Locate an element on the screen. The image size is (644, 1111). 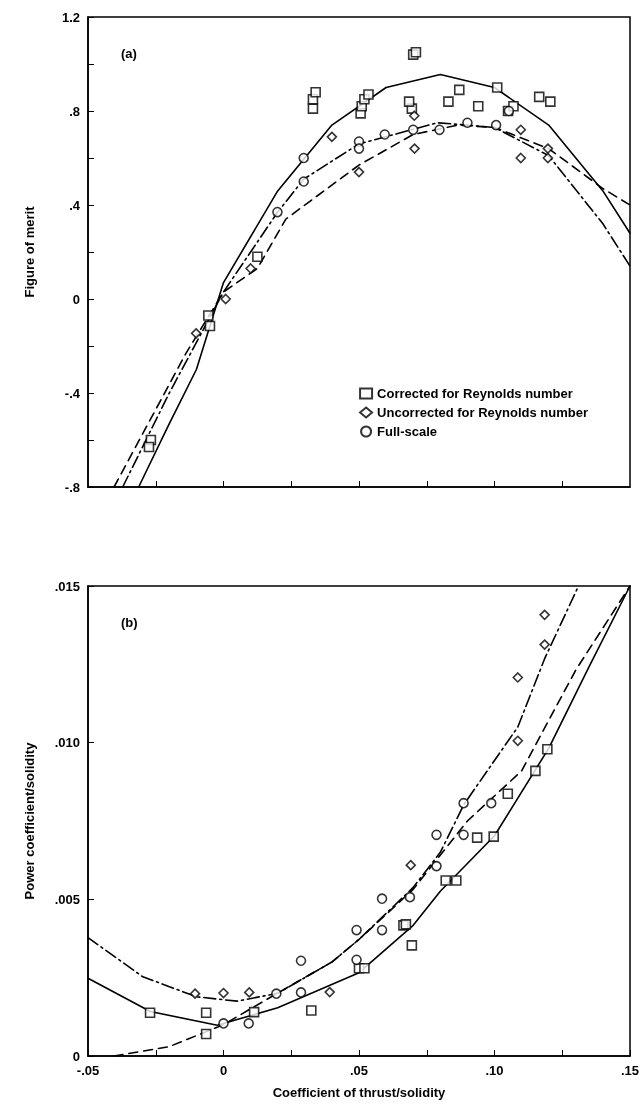
x-axis-title: Coefficient of thrust/solidity is located at coordinates (359, 1092).